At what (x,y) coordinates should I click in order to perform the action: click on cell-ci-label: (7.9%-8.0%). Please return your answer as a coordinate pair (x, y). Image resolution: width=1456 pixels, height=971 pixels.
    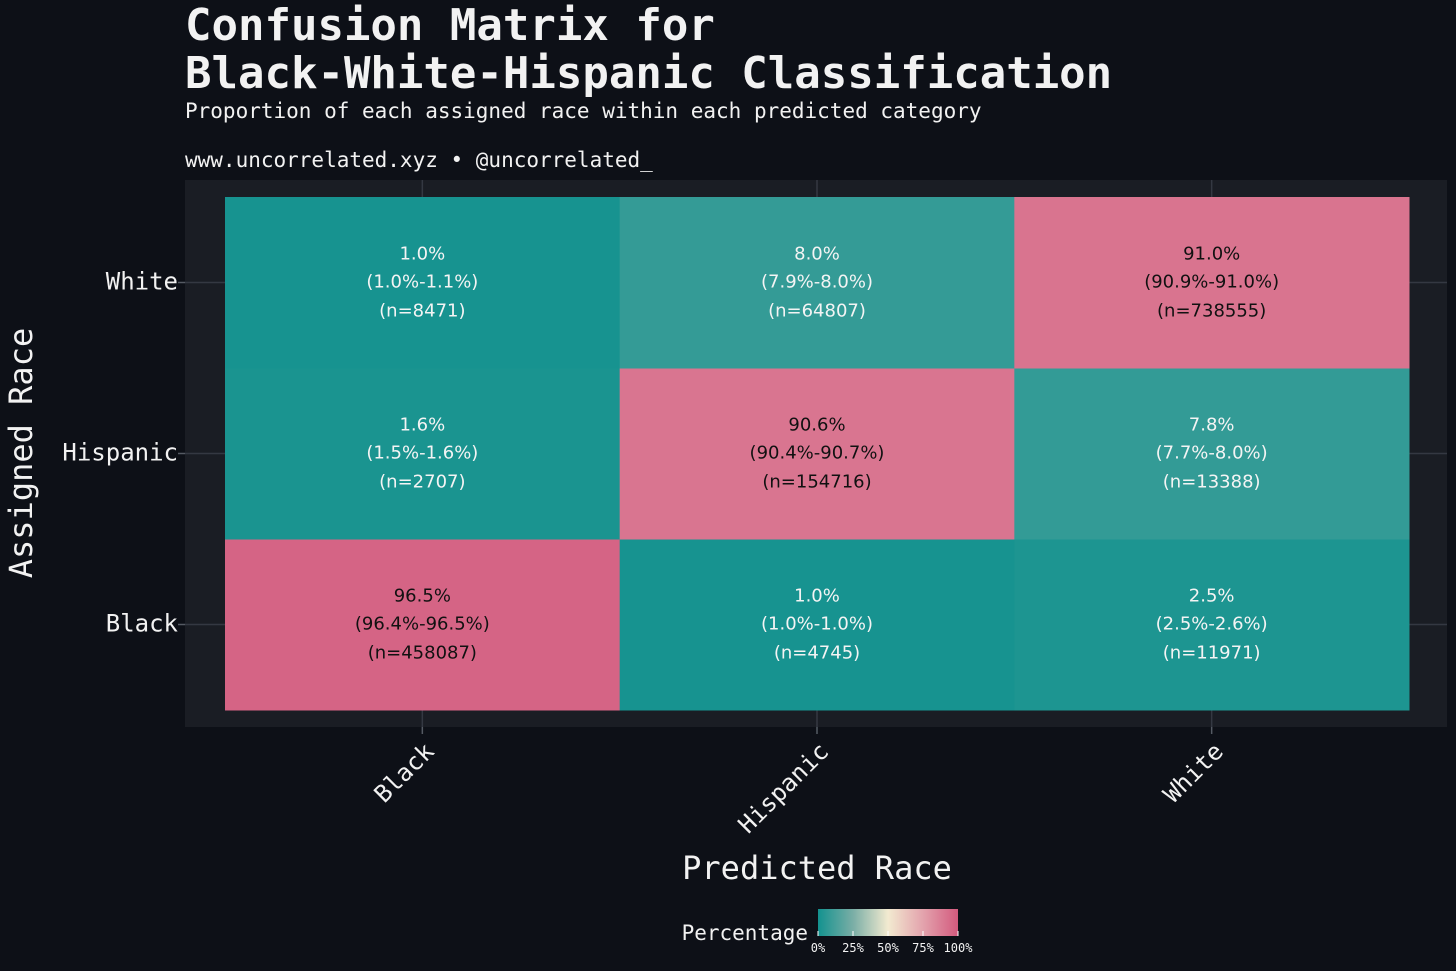
    Looking at the image, I should click on (817, 282).